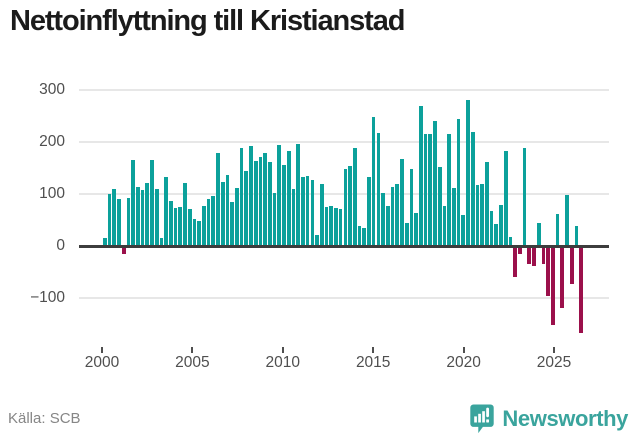 The height and width of the screenshot is (439, 631). Describe the element at coordinates (44, 418) in the screenshot. I see `source-label: Källa: SCB` at that location.